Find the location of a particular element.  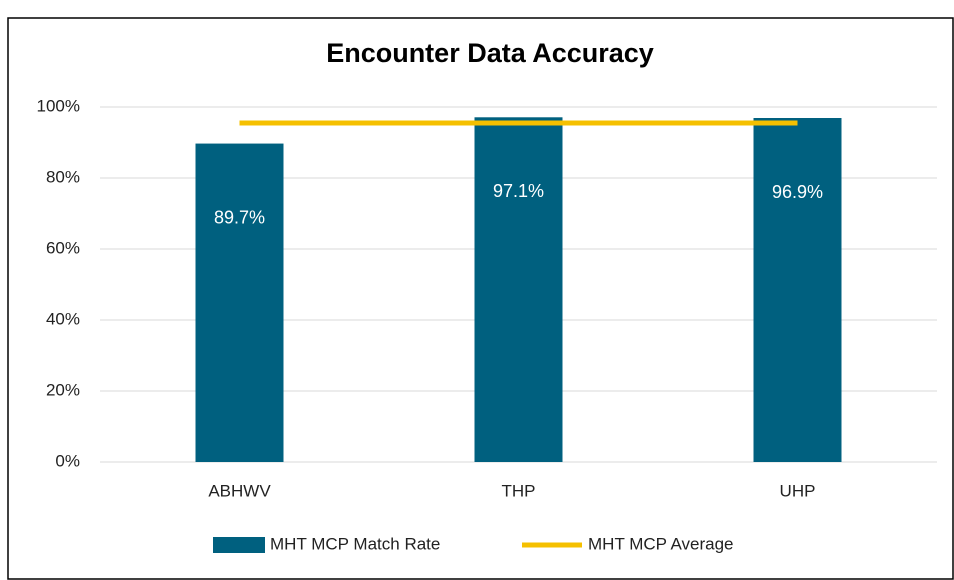

x-tick-label: UHP is located at coordinates (798, 490).